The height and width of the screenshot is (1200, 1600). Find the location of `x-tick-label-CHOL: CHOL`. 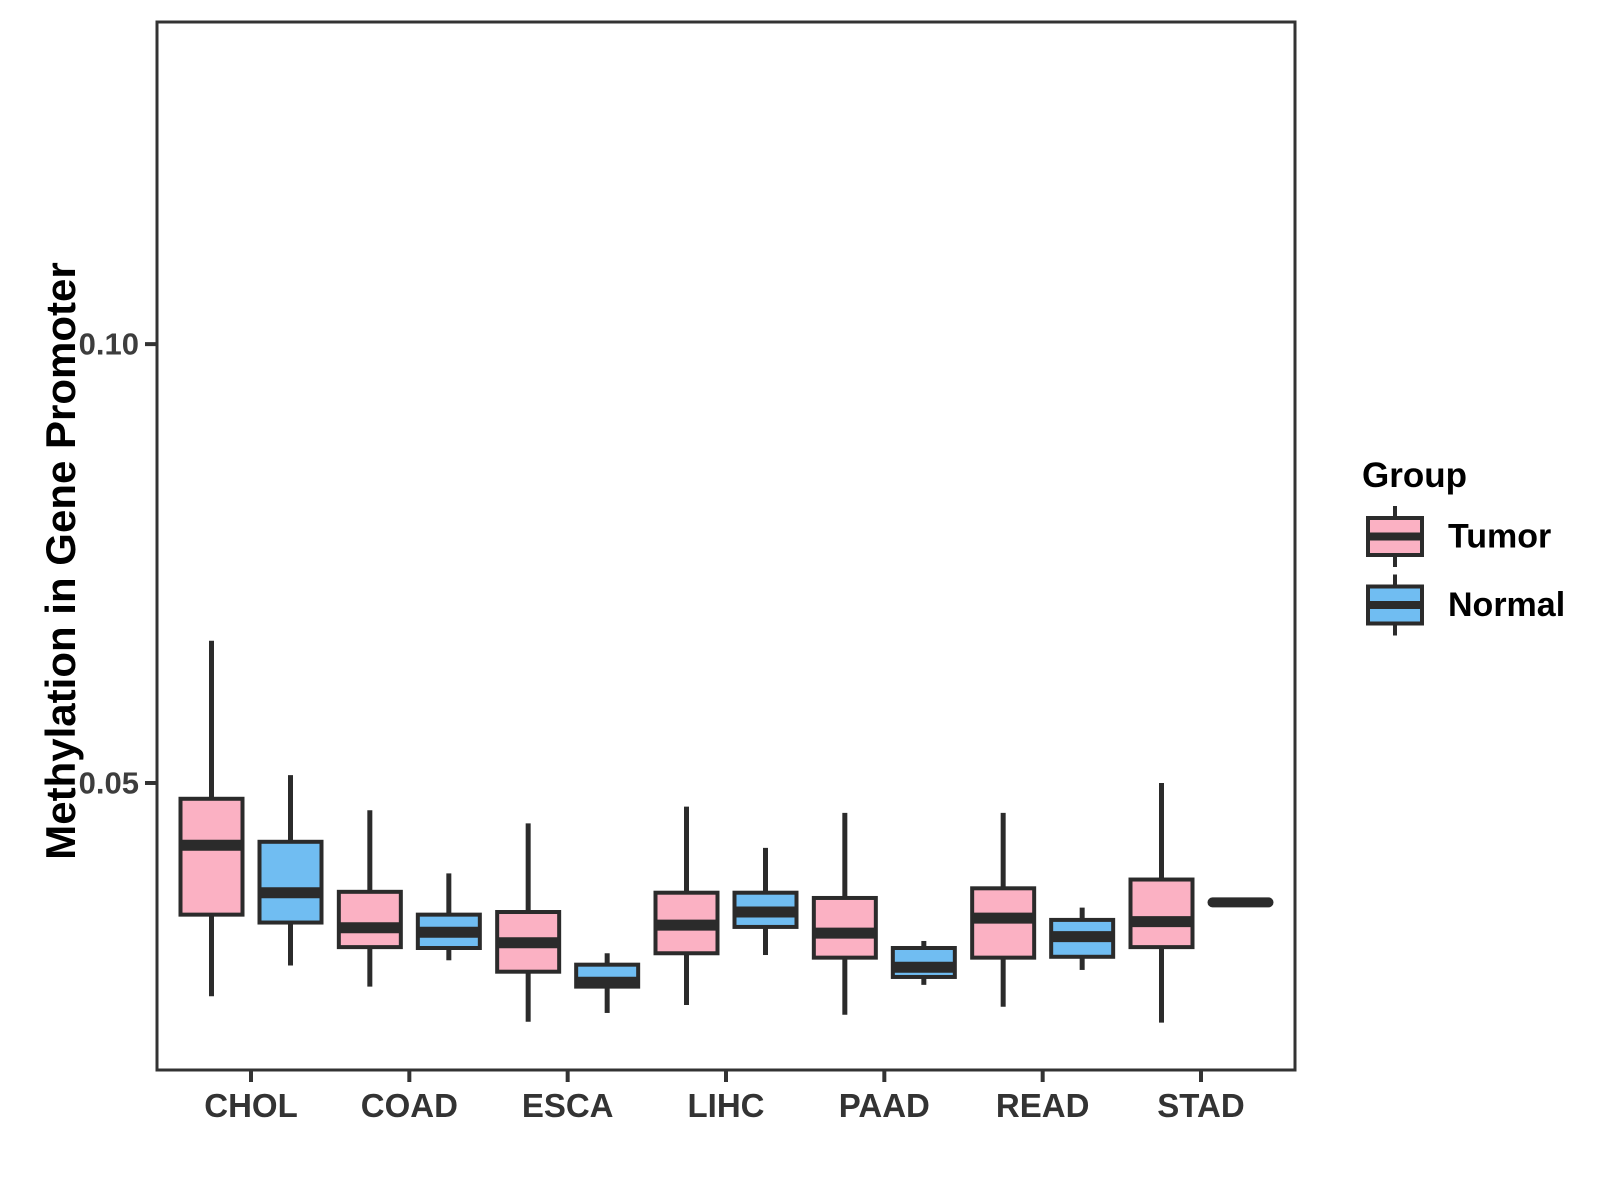

x-tick-label-CHOL: CHOL is located at coordinates (251, 1105).